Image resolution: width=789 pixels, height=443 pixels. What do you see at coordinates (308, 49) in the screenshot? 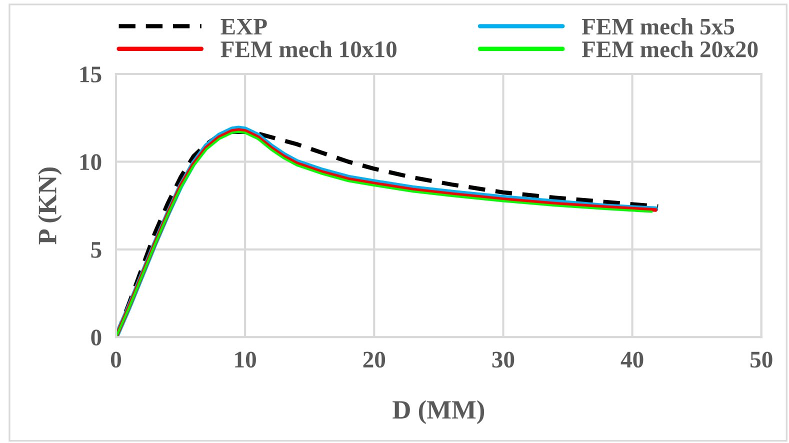
I see `legend-label: FEM mech 10x10` at bounding box center [308, 49].